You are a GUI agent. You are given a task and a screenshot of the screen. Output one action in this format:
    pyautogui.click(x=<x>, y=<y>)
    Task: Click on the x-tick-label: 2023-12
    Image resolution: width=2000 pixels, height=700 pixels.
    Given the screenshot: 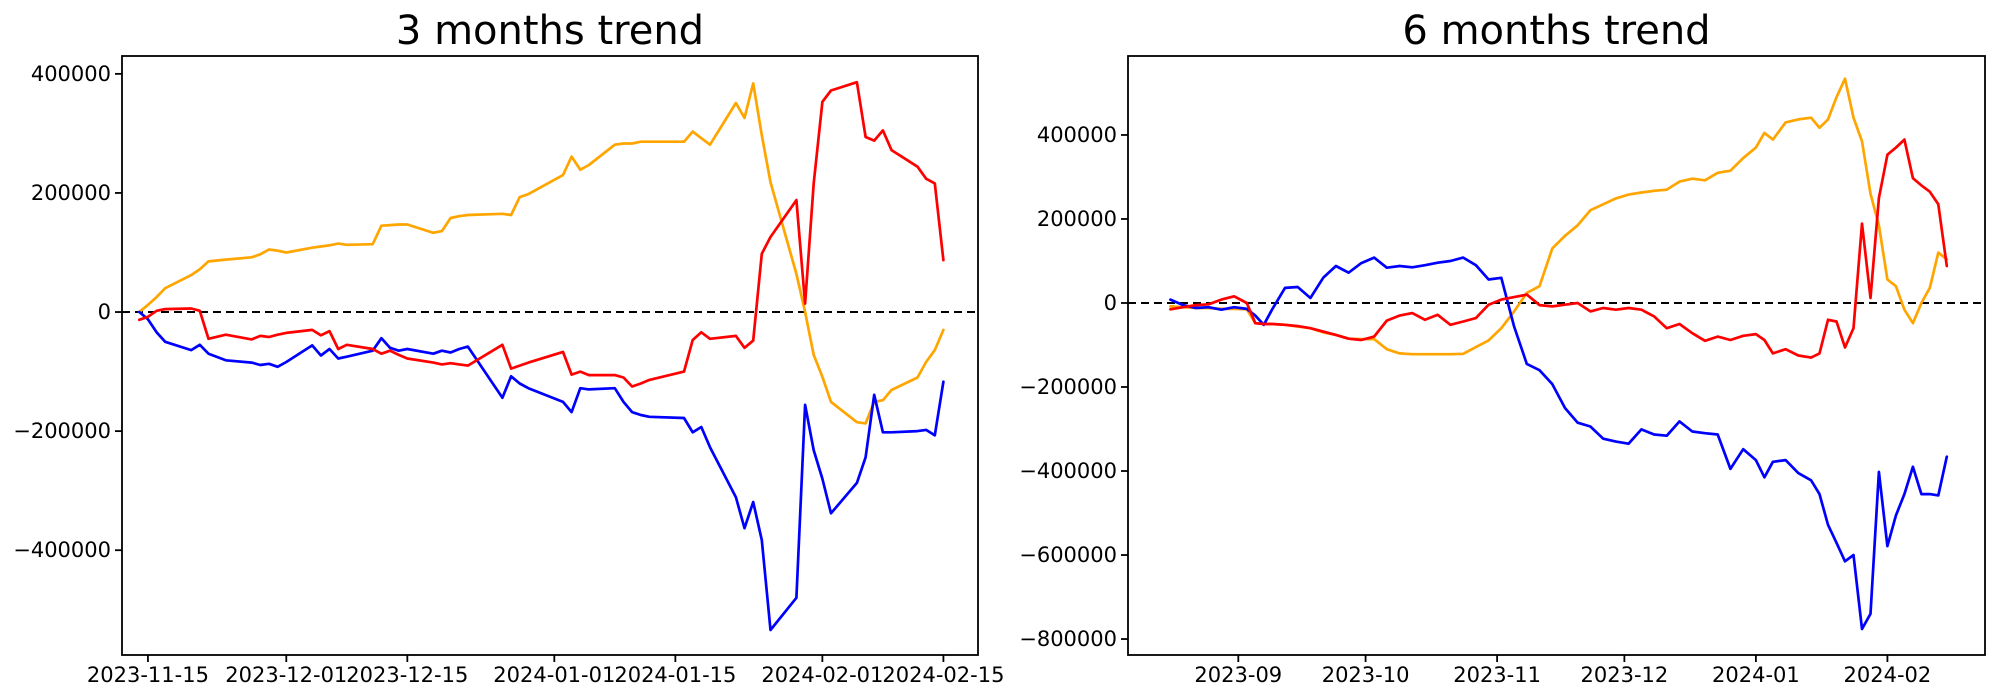 What is the action you would take?
    pyautogui.click(x=1625, y=675)
    